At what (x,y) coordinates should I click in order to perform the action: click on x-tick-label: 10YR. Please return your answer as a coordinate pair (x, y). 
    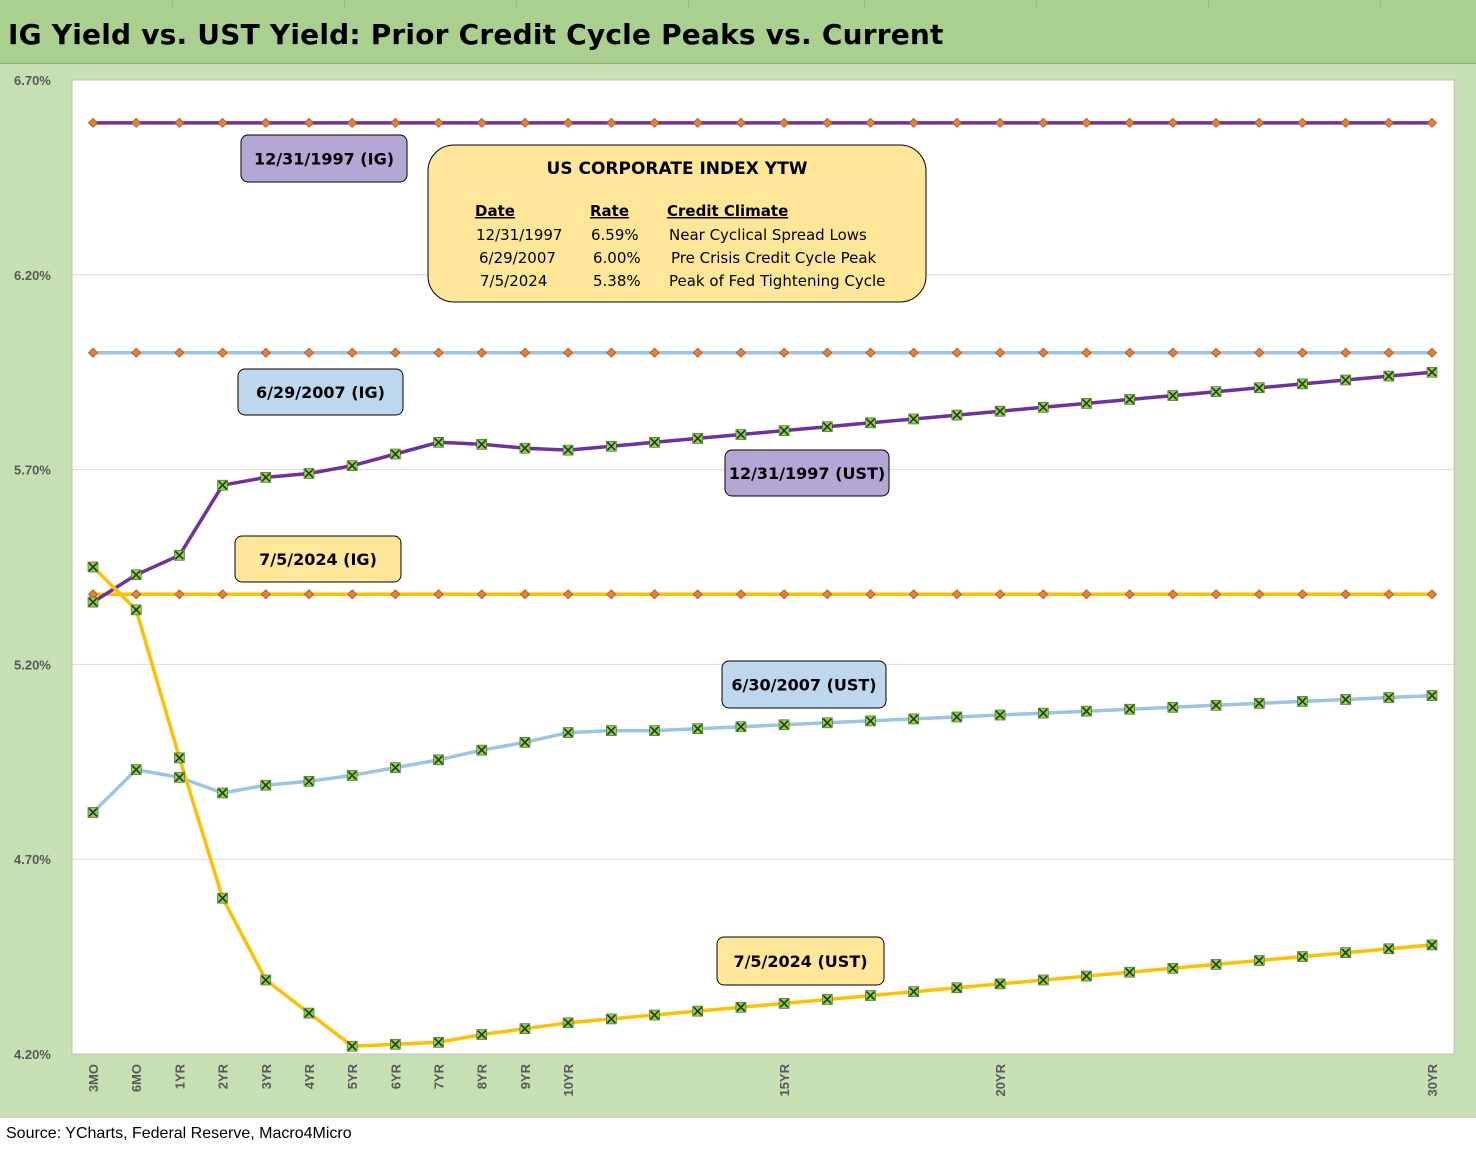
    Looking at the image, I should click on (568, 1079).